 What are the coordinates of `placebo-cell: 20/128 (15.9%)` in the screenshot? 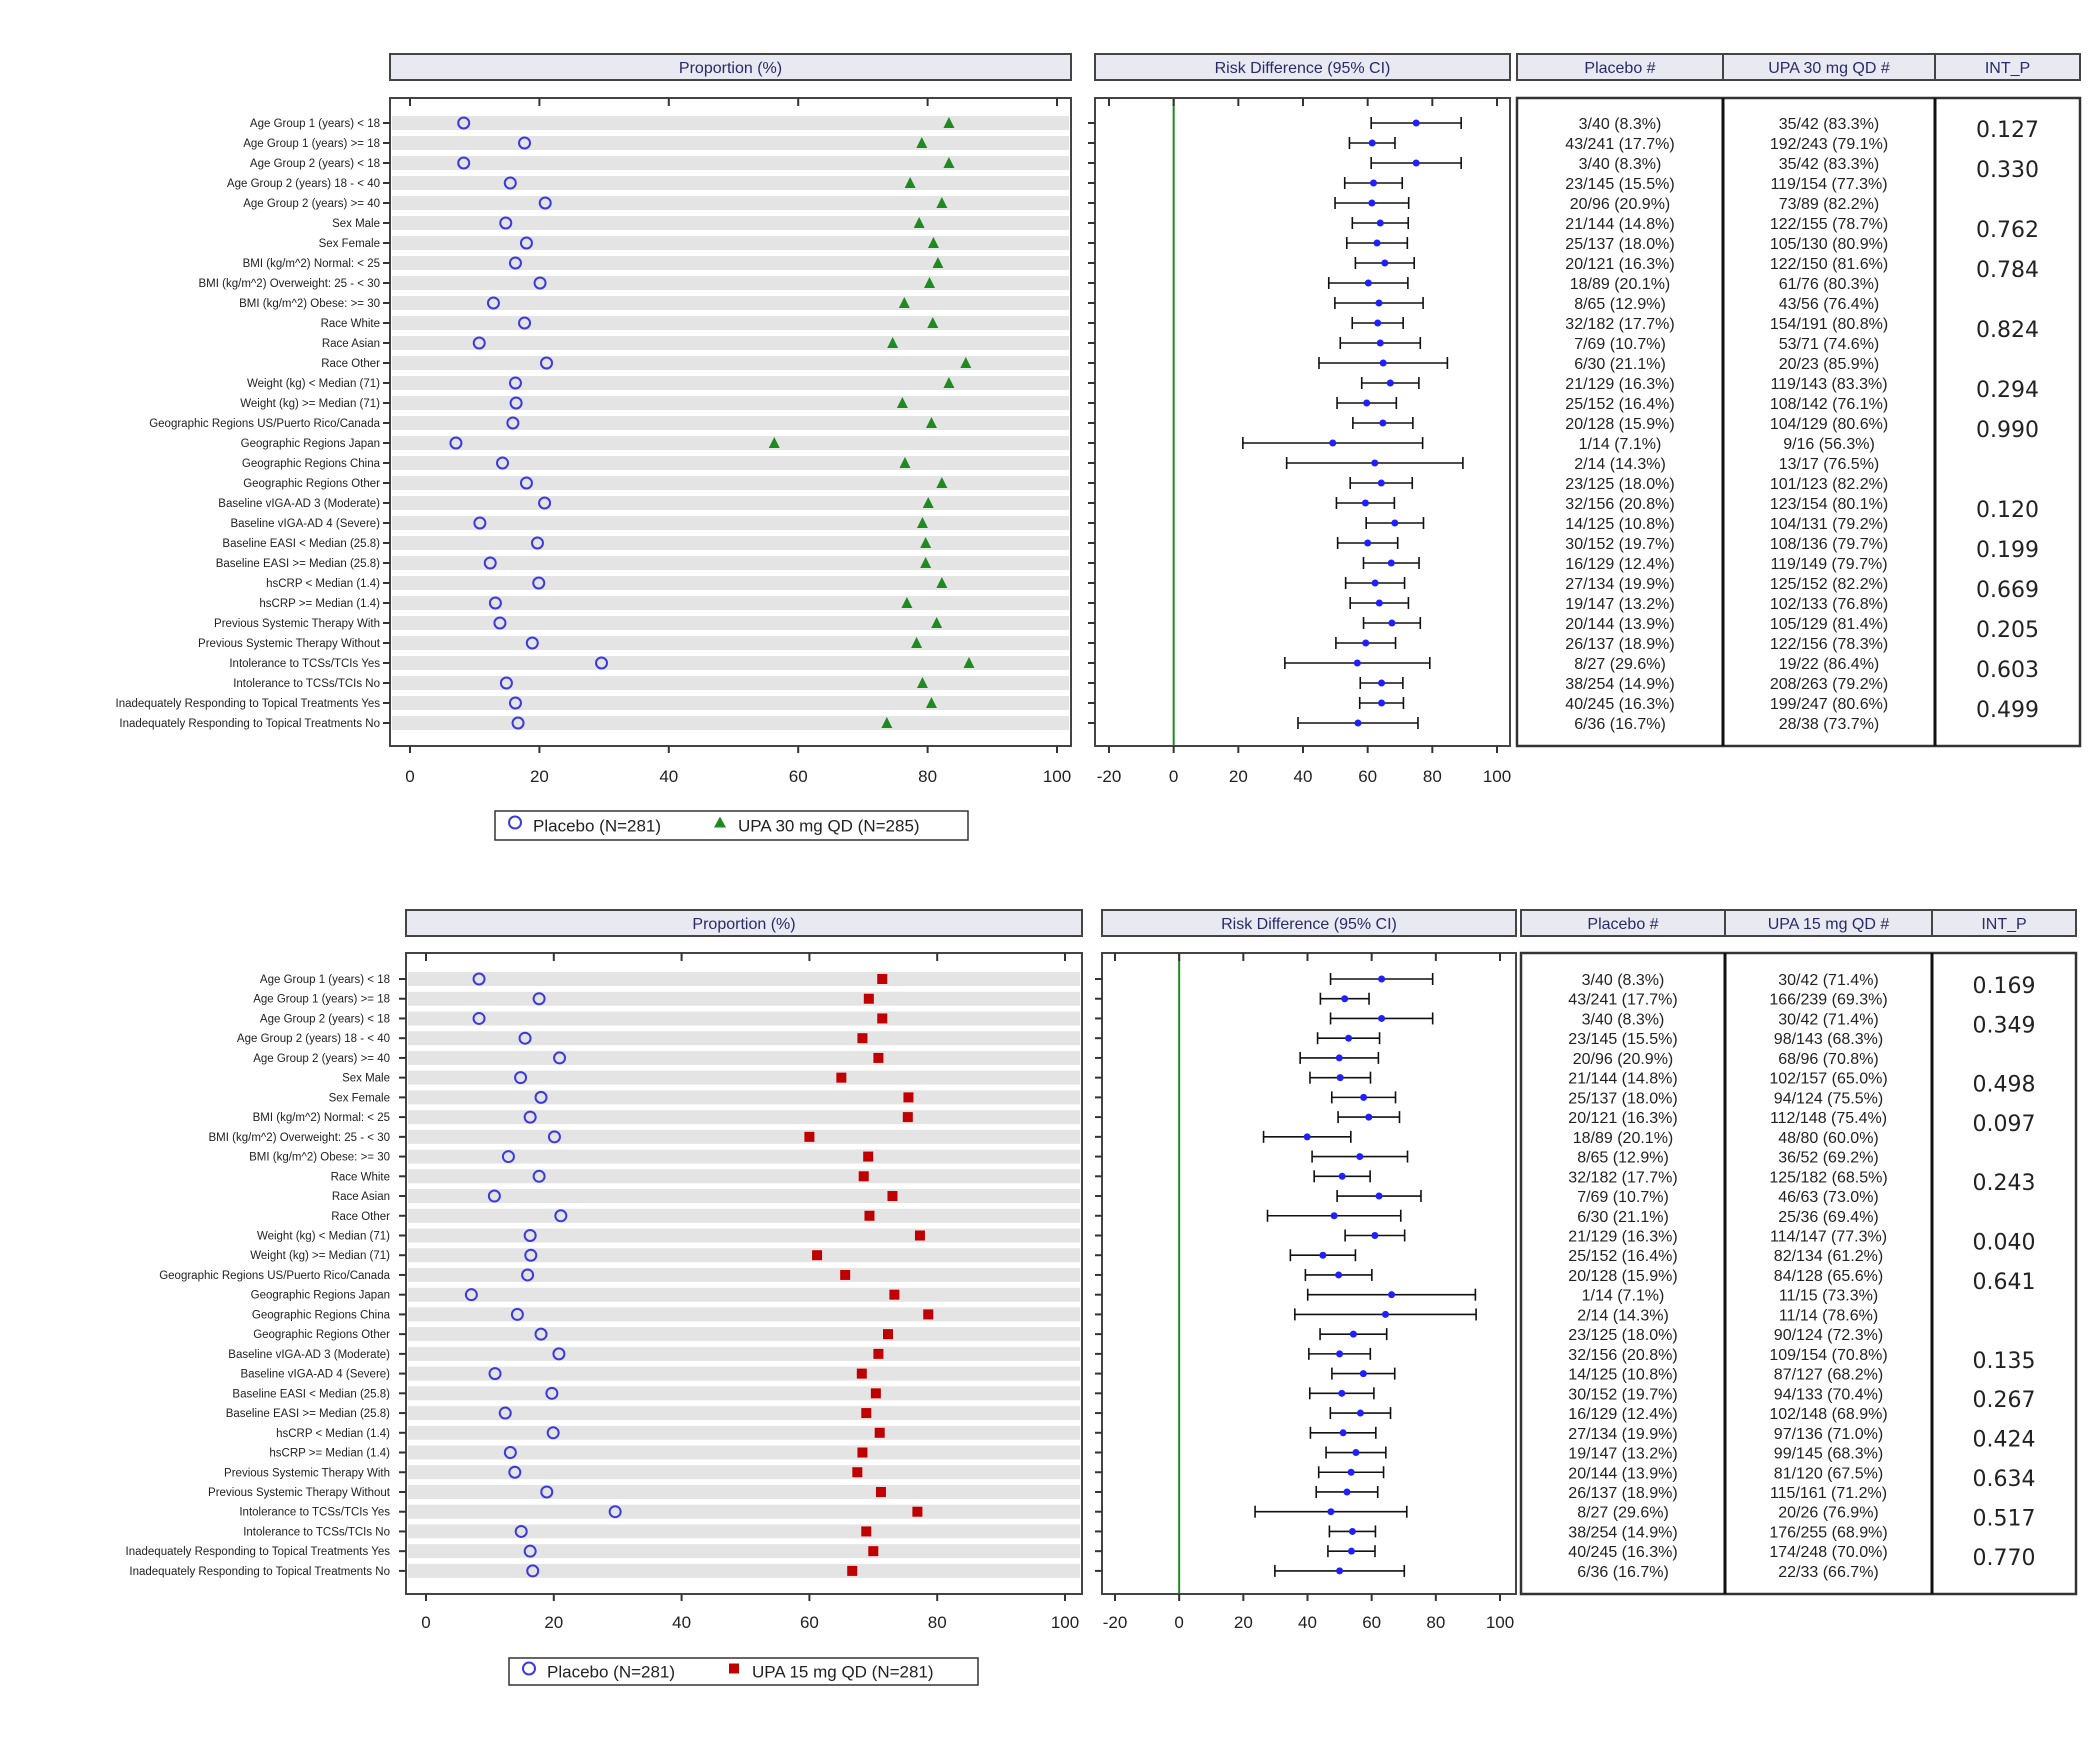 It's located at (1622, 1276).